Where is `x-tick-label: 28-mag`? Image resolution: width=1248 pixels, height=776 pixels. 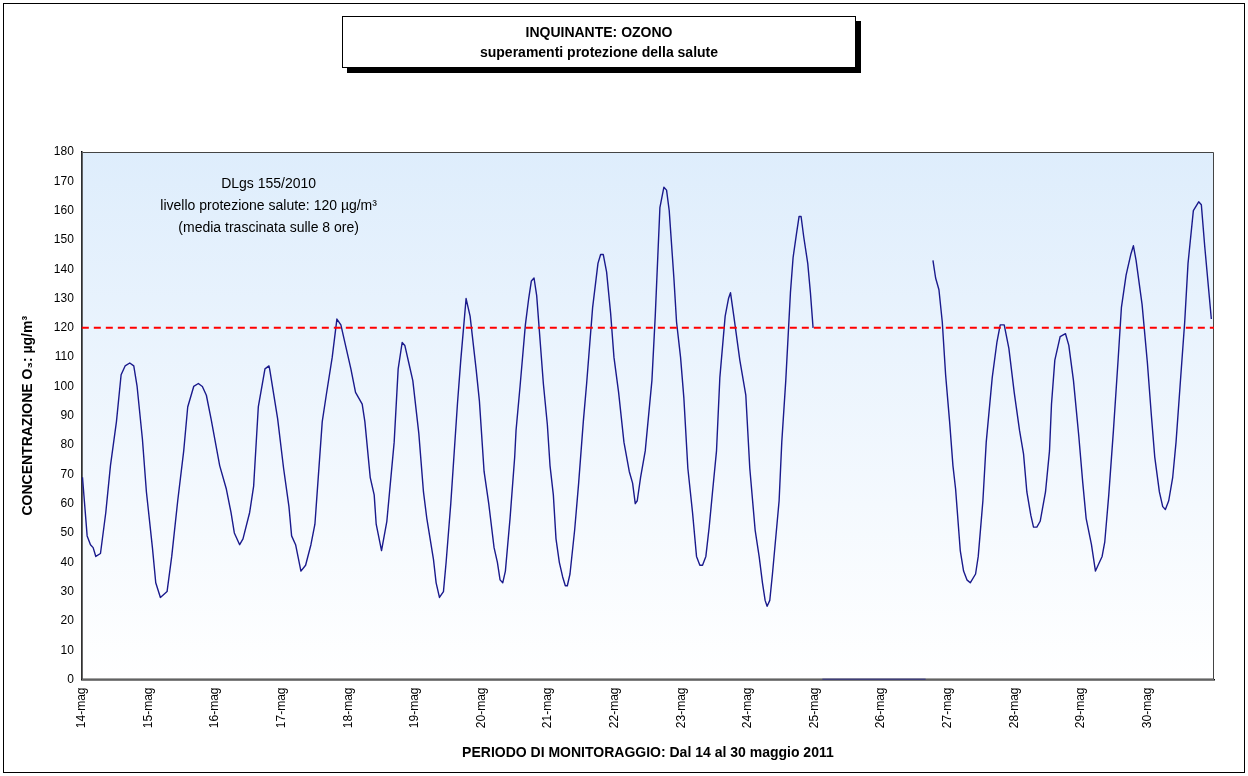 x-tick-label: 28-mag is located at coordinates (1013, 708).